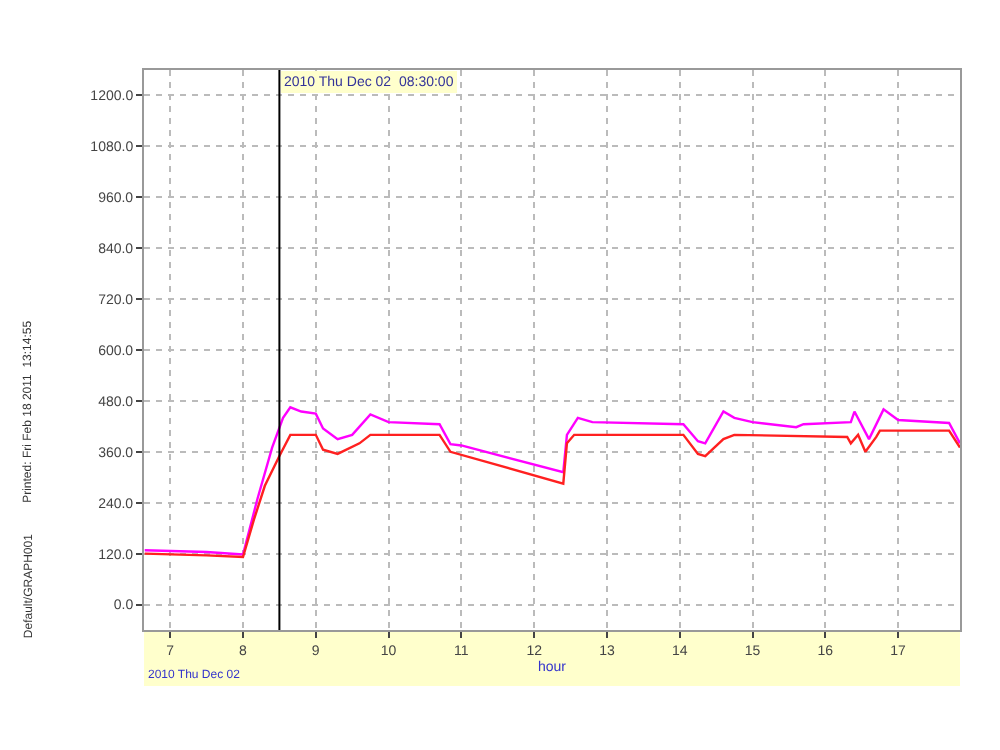  Describe the element at coordinates (552, 494) in the screenshot. I see `line-series` at that location.